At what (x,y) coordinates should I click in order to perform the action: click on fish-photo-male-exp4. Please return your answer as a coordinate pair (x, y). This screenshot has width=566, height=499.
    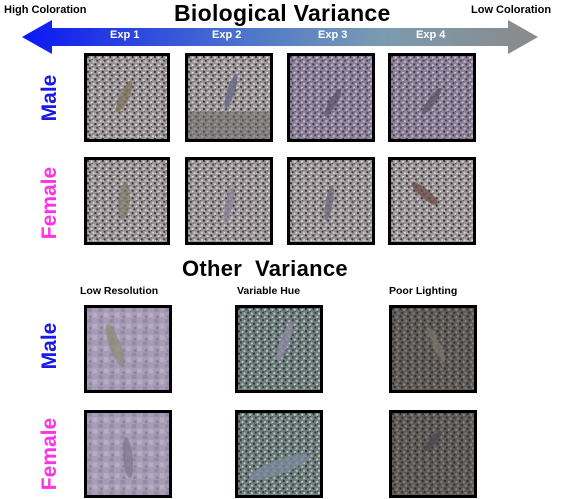
    Looking at the image, I should click on (432, 97).